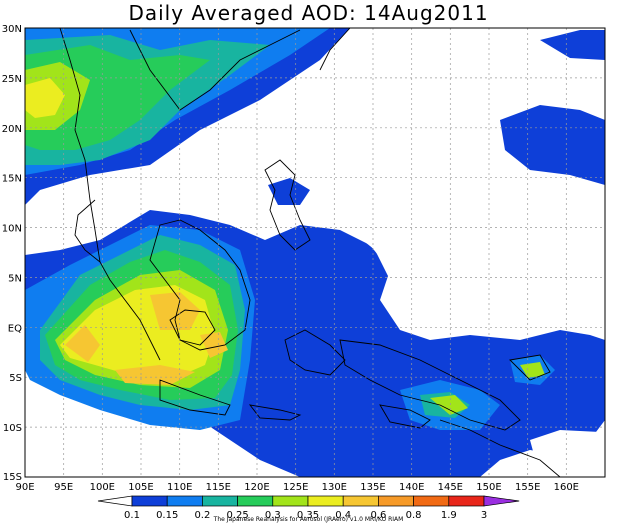 This screenshot has height=527, width=617. Describe the element at coordinates (308, 515) in the screenshot. I see `colorbar-level-label: 0.35` at that location.